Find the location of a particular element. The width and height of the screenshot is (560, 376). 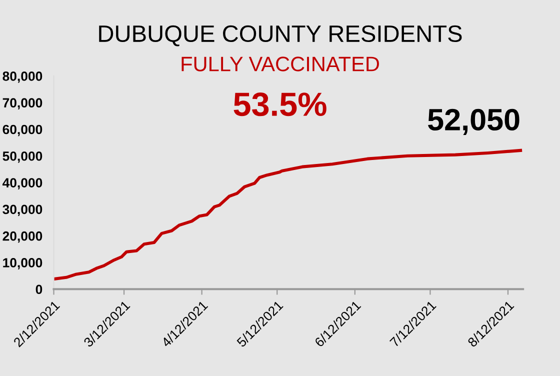

y-tick-label: 10,000 is located at coordinates (22, 264).